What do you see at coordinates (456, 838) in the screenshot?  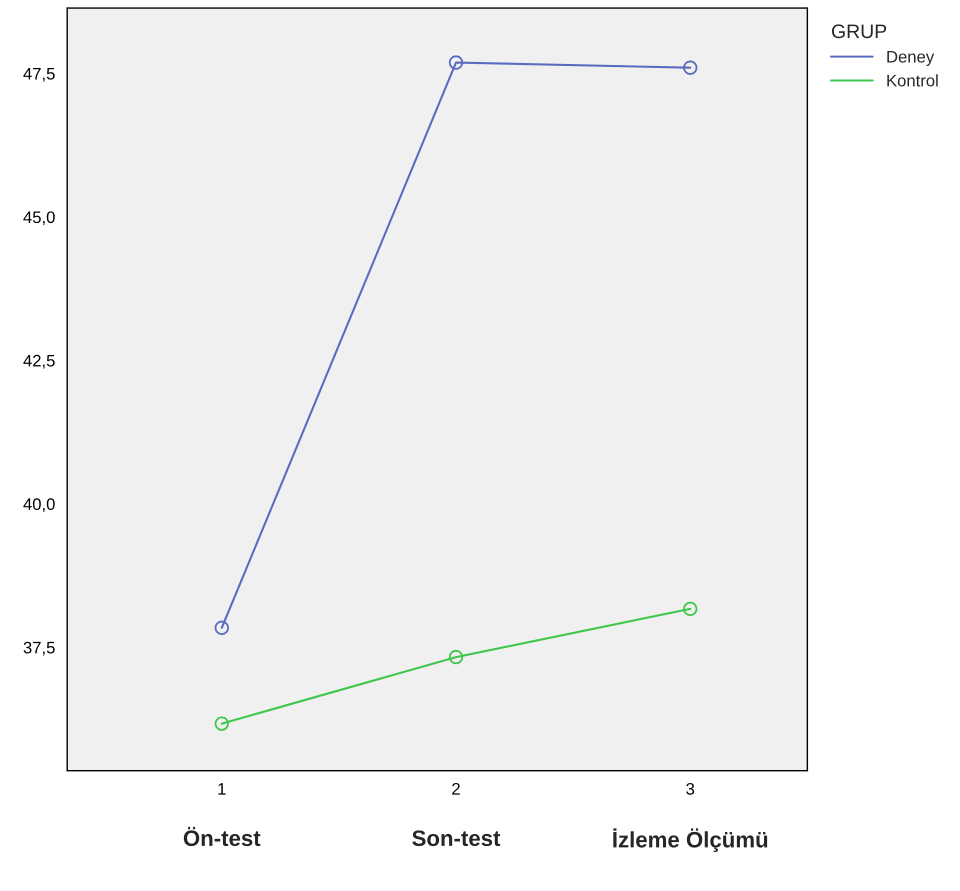 I see `text: Son-test` at bounding box center [456, 838].